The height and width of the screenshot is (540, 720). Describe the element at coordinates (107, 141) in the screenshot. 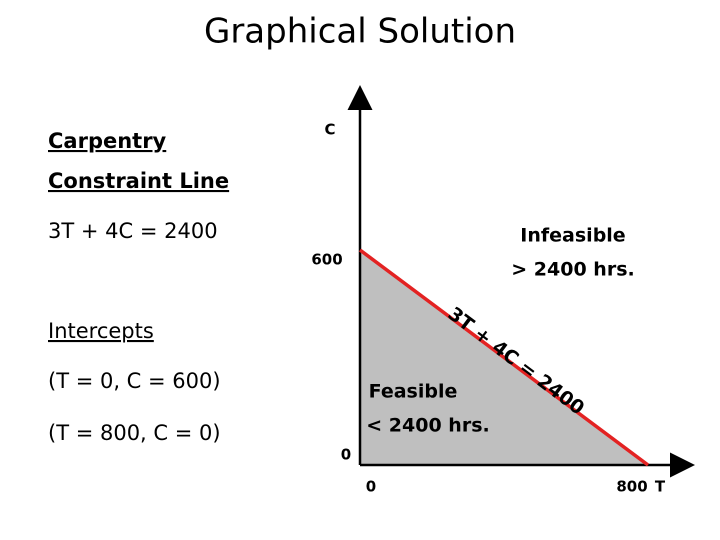

I see `heading: Carpentry` at that location.